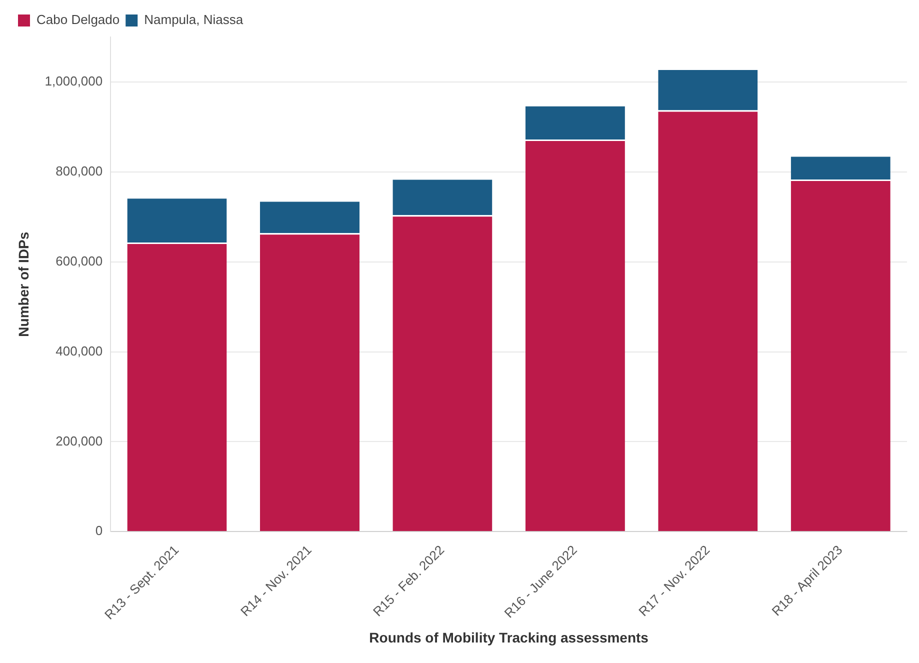 This screenshot has width=919, height=663. What do you see at coordinates (194, 20) in the screenshot?
I see `legend-label: Nampula, Niassa` at bounding box center [194, 20].